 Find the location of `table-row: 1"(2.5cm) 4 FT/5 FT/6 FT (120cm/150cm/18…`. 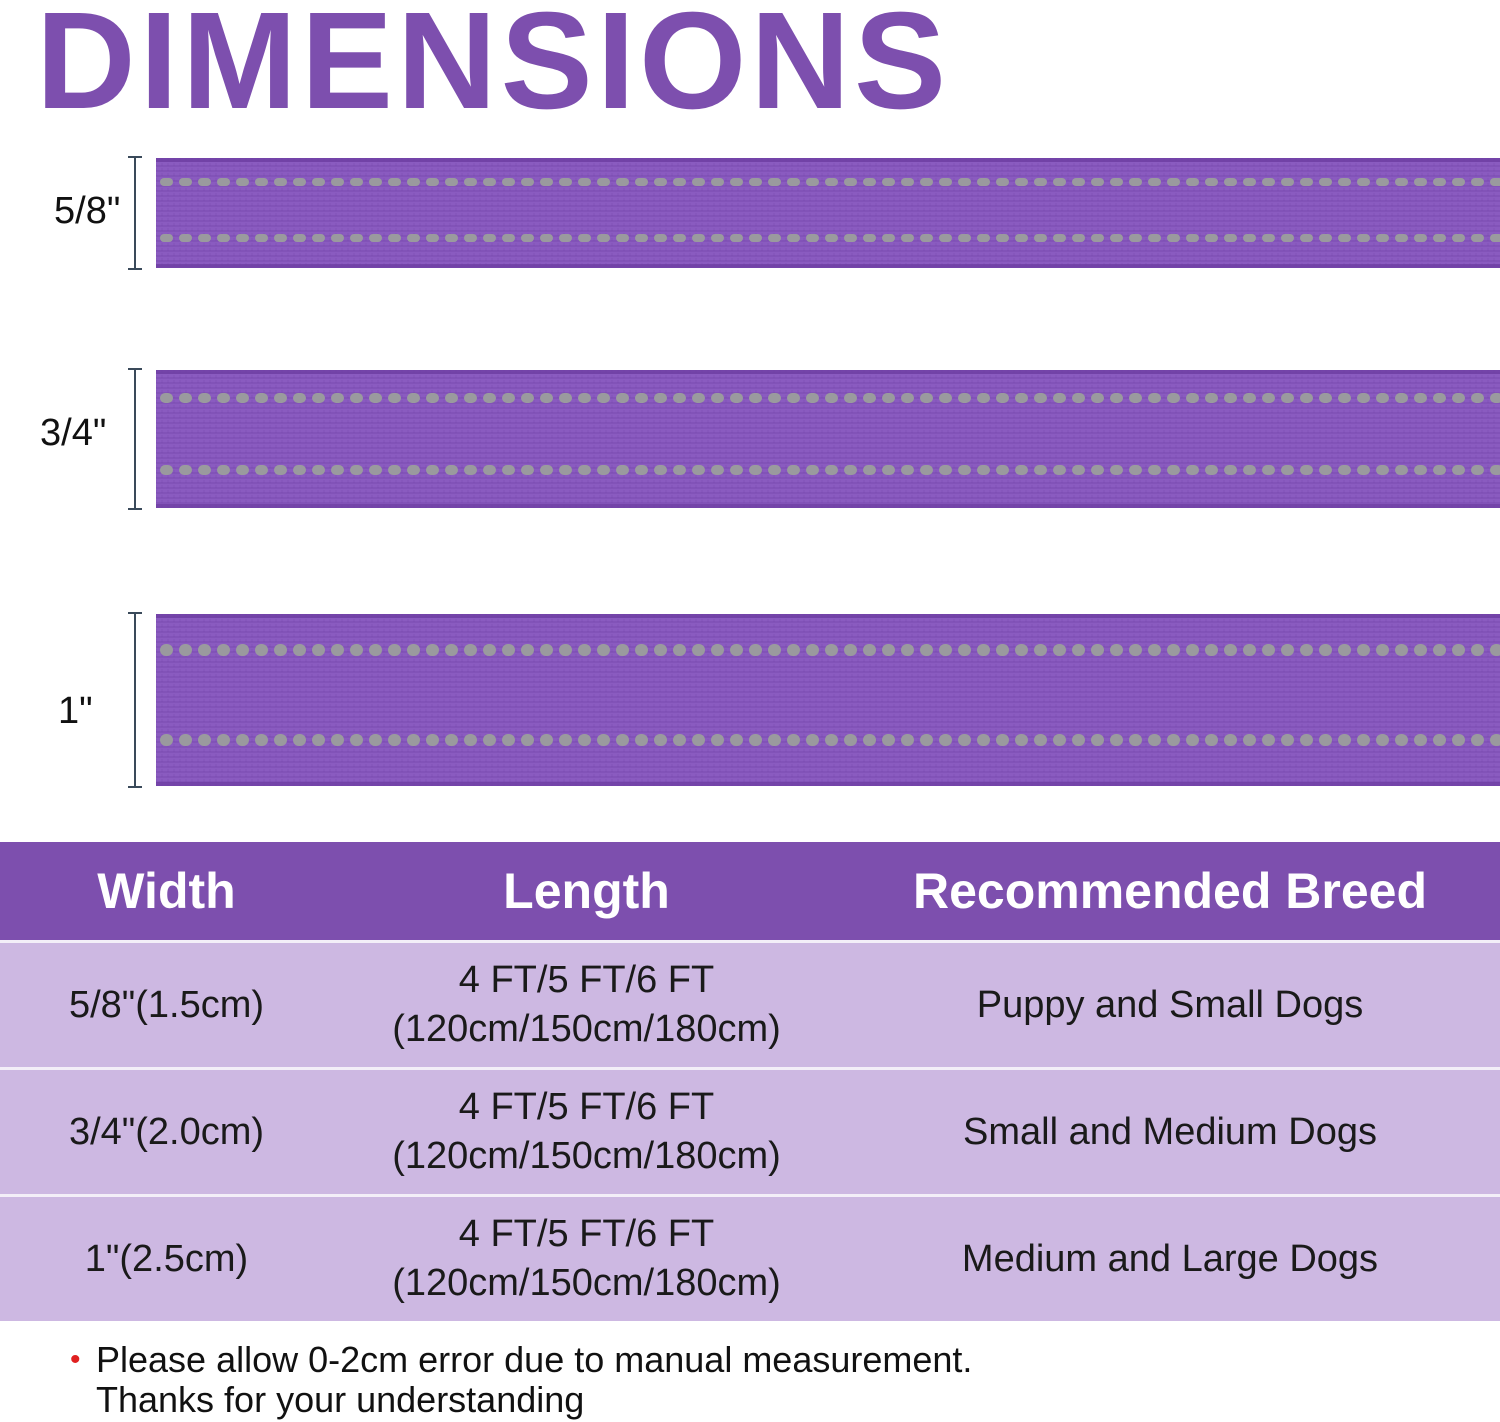

table-row: 1"(2.5cm) 4 FT/5 FT/6 FT (120cm/150cm/18… is located at coordinates (750, 1257).